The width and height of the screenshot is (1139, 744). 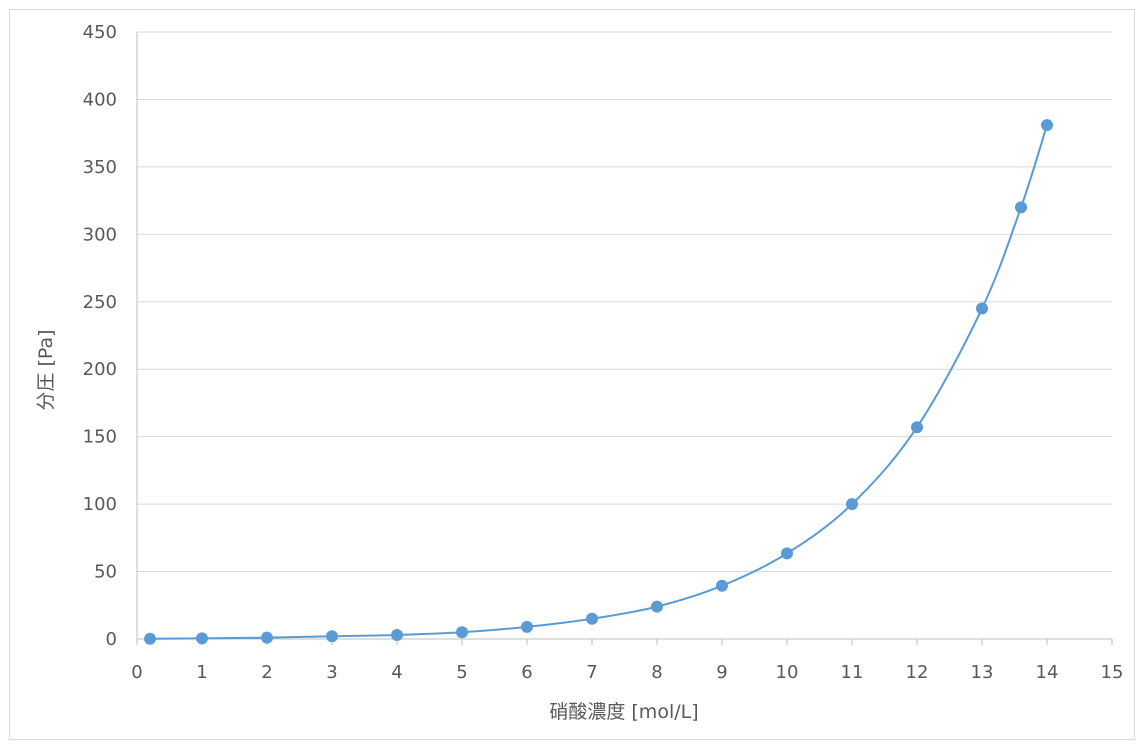 What do you see at coordinates (46, 369) in the screenshot?
I see `y-axis-title: 分圧 [Pa]` at bounding box center [46, 369].